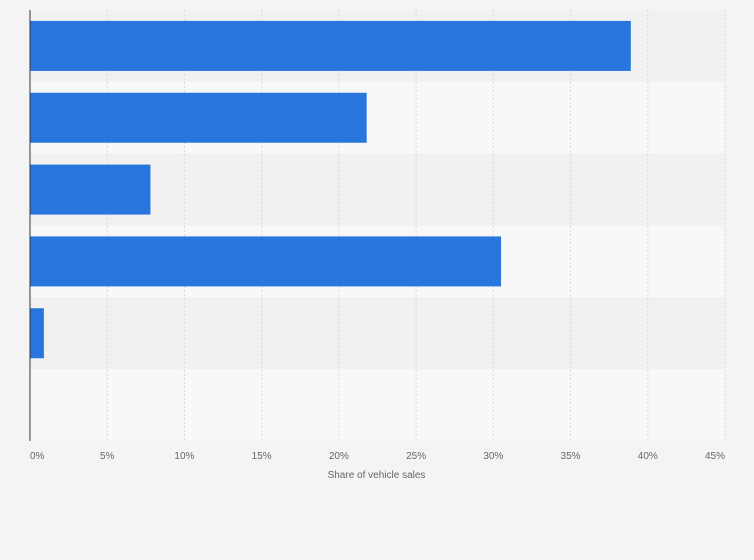  Describe the element at coordinates (715, 456) in the screenshot. I see `x-tick-label: 45%` at that location.